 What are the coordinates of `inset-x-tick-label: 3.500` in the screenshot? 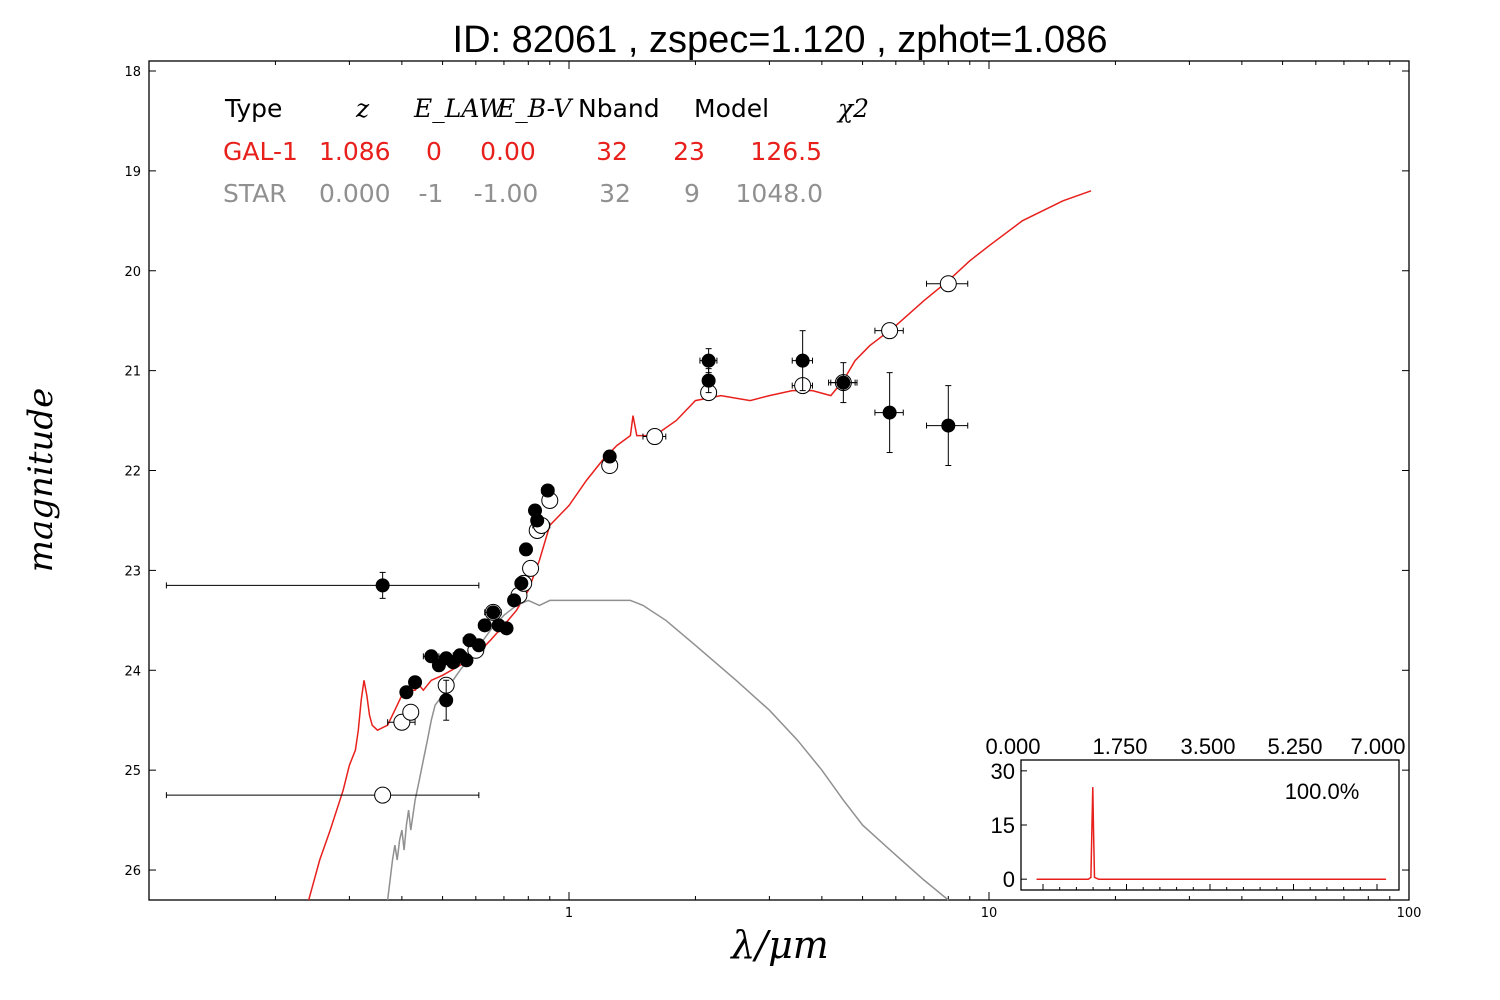 It's located at (1207, 746).